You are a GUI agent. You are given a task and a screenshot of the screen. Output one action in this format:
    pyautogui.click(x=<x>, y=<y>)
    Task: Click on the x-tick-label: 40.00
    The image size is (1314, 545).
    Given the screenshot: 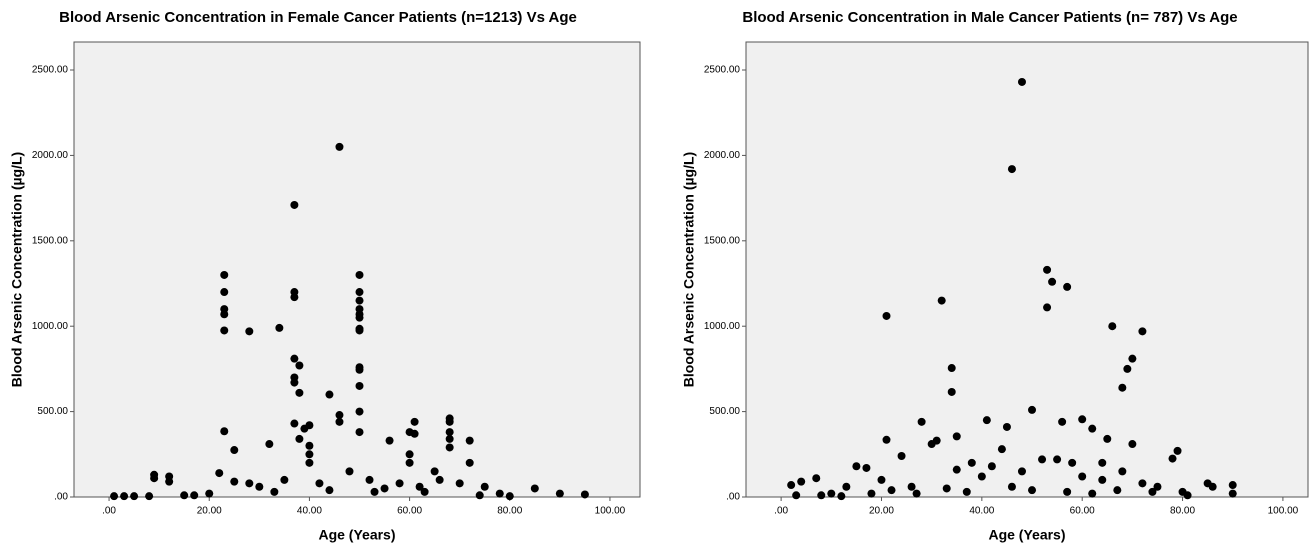 What is the action you would take?
    pyautogui.click(x=309, y=511)
    